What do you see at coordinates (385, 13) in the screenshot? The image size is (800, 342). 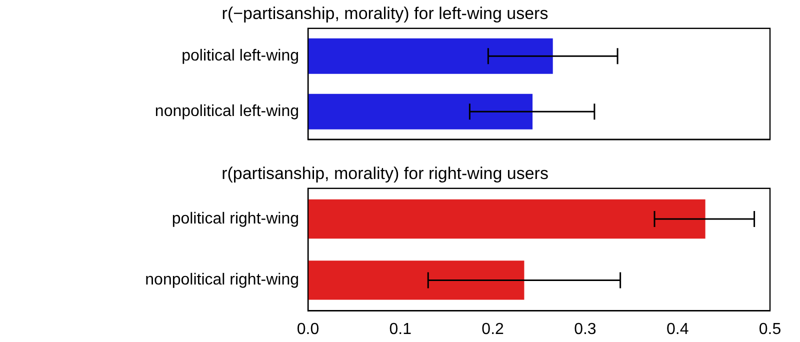 I see `chart-title: r(−partisanship, morality) for left-wing users` at bounding box center [385, 13].